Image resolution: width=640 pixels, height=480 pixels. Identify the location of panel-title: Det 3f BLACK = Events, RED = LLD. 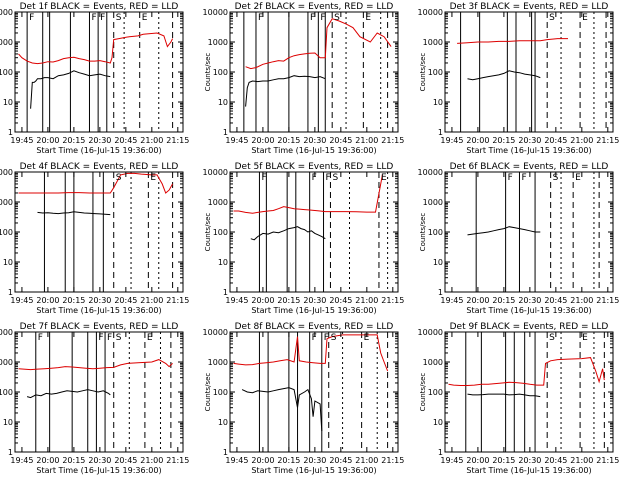
(529, 7).